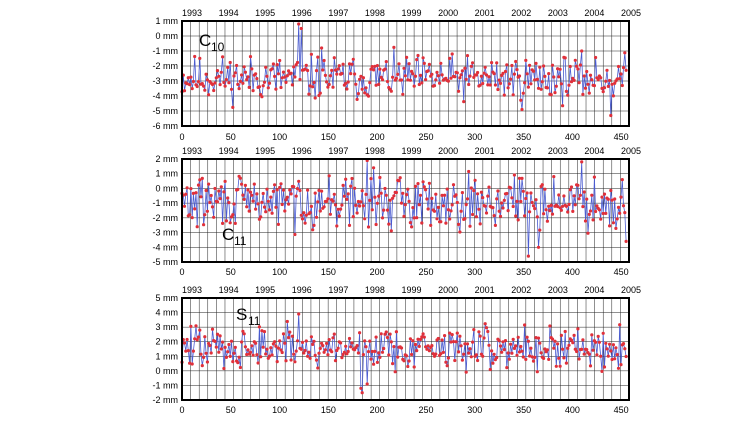 The width and height of the screenshot is (739, 425). What do you see at coordinates (474, 272) in the screenshot?
I see `x-tick-label: 300` at bounding box center [474, 272].